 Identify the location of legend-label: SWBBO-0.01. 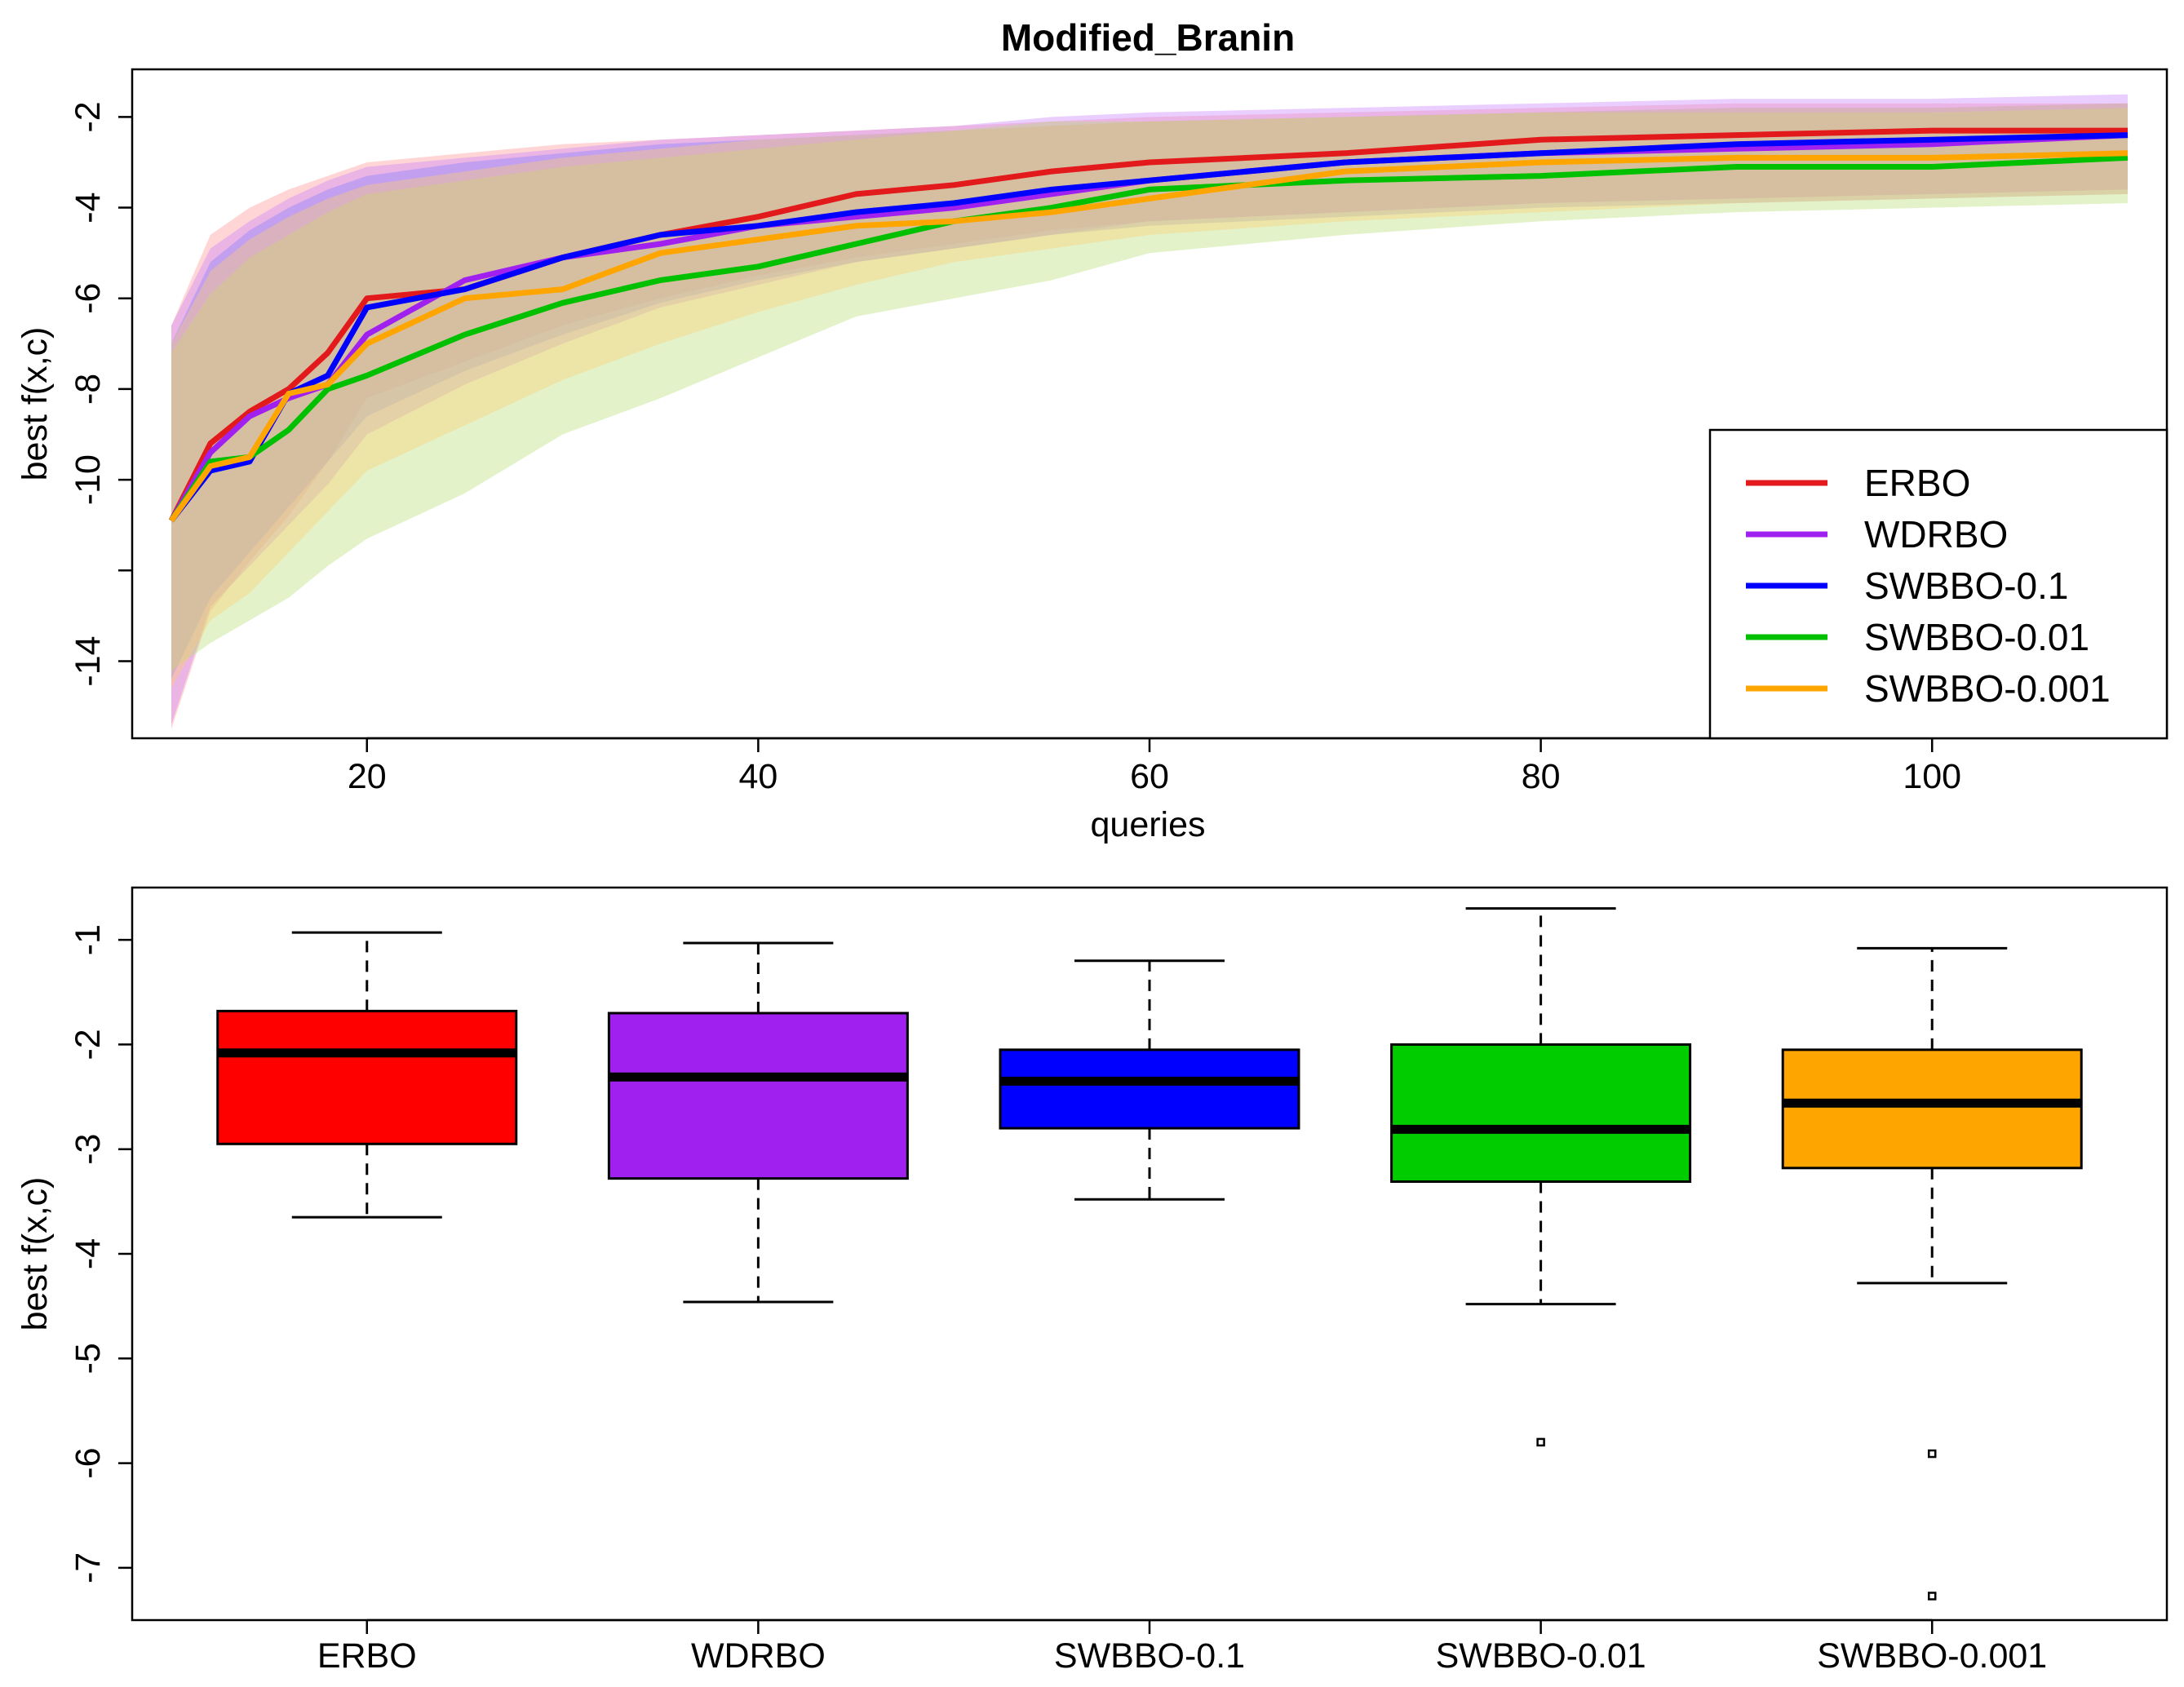
(1977, 637).